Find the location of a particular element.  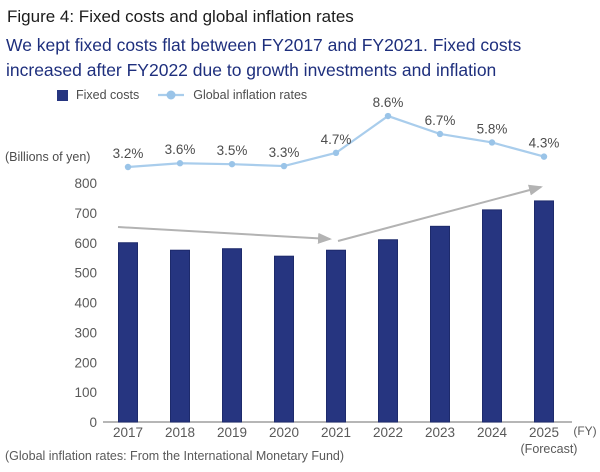

inflation-value-label: 4.3% is located at coordinates (544, 143).